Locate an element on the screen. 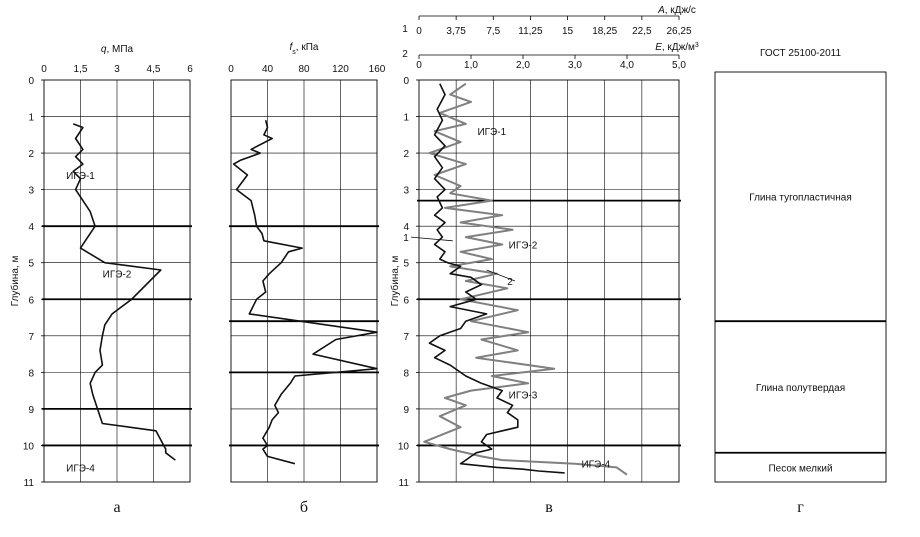 This screenshot has height=537, width=920. panel-caption: г is located at coordinates (800, 507).